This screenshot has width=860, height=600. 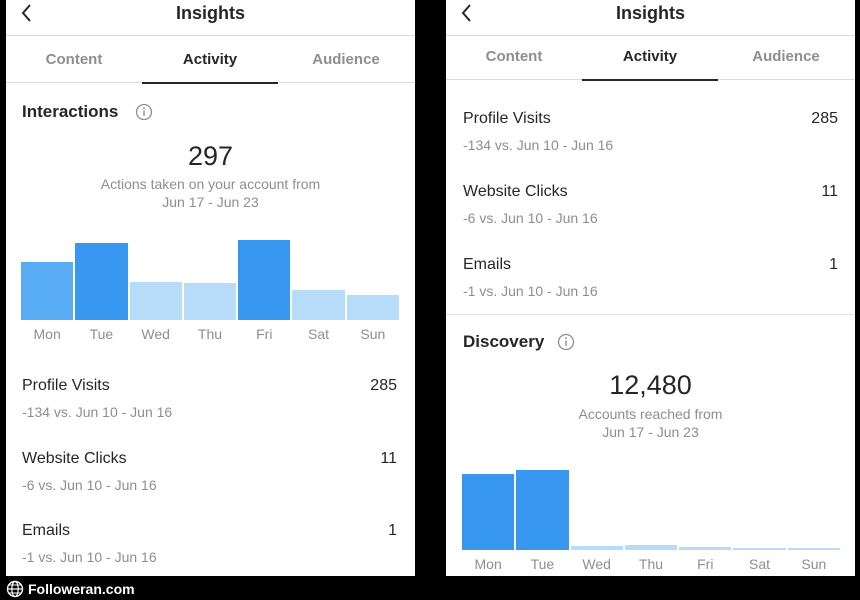 I want to click on interactions-caption: Actions taken on your account from, so click(x=210, y=184).